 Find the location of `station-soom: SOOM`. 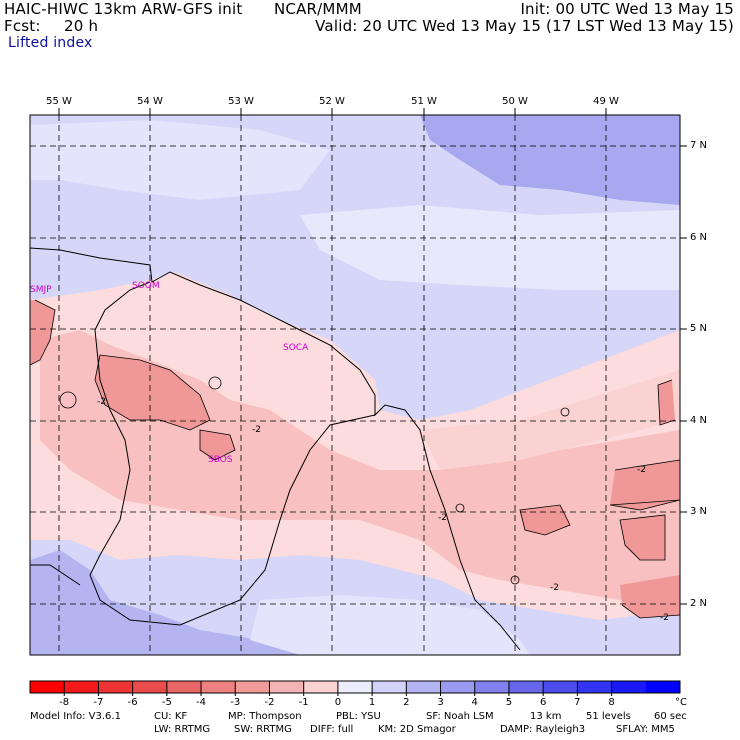

station-soom: SOOM is located at coordinates (146, 286).